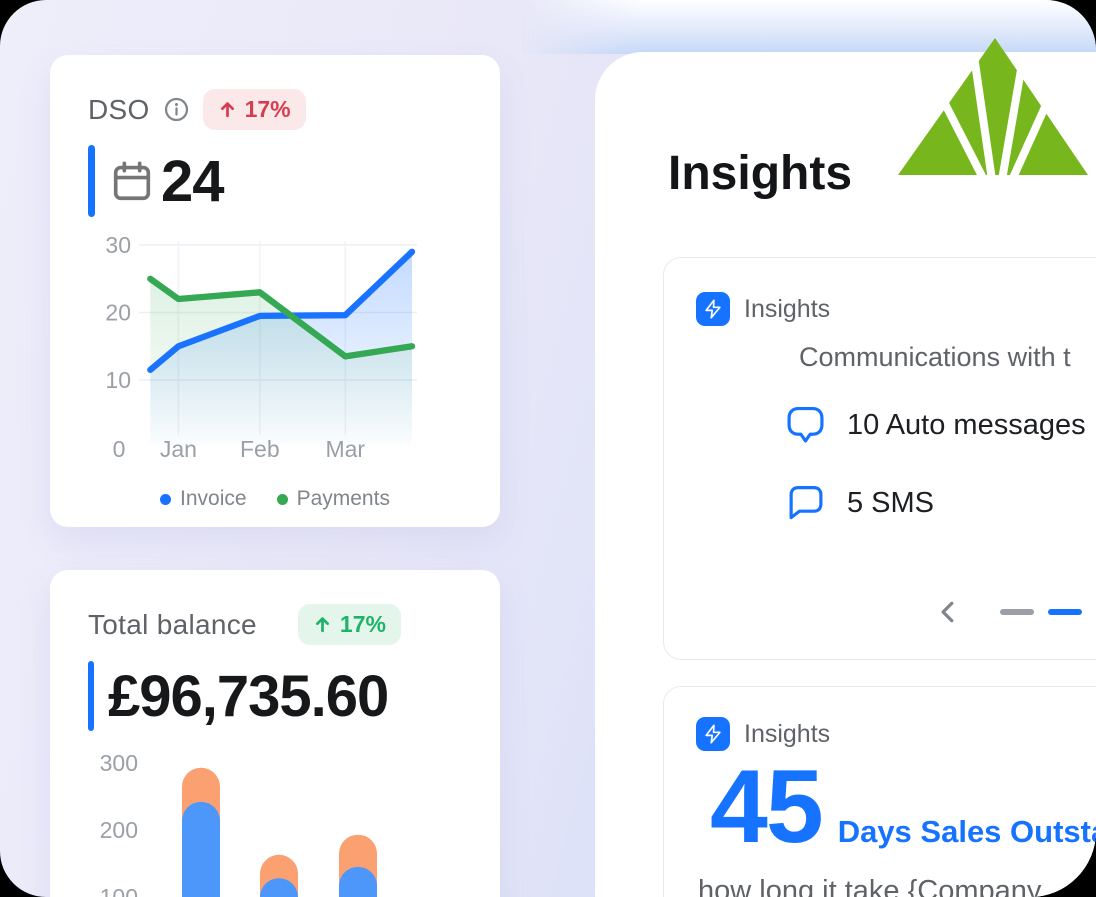 This screenshot has height=897, width=1096. I want to click on legend-item-invoice: Invoice, so click(203, 499).